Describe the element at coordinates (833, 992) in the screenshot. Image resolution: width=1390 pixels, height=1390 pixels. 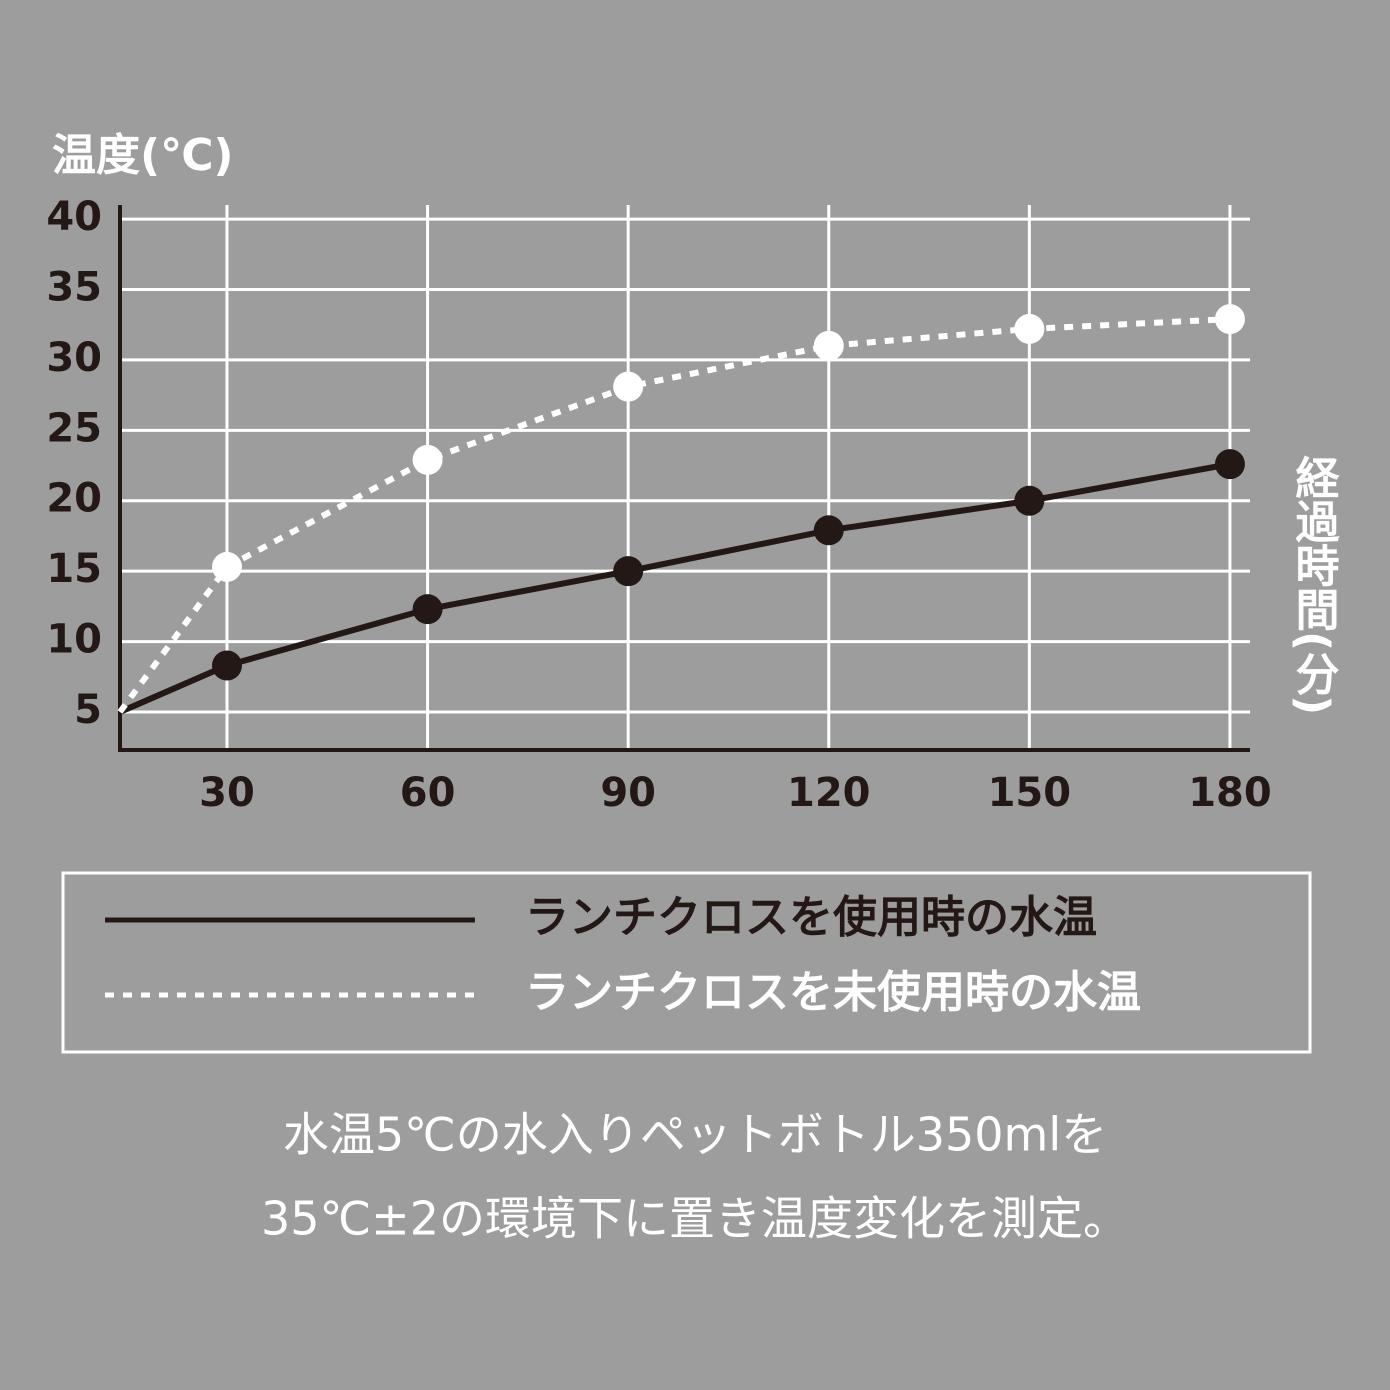
I see `legend-label: ランチクロスを未使用時の水温` at that location.